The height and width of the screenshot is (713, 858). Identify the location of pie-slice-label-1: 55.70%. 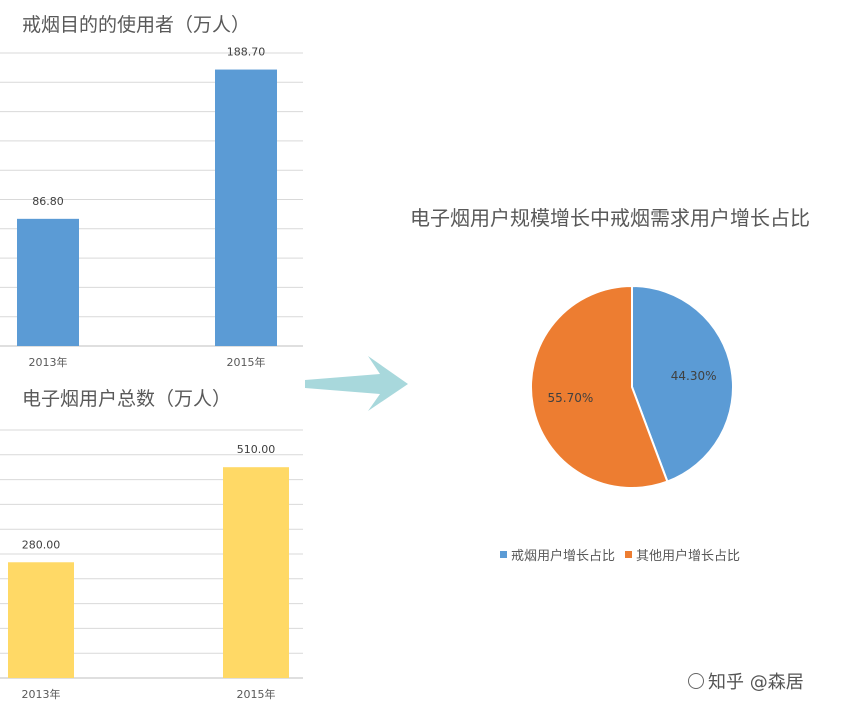
(570, 398).